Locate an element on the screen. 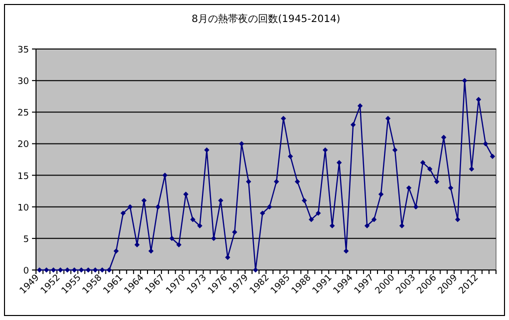  y-tick-label: 25 is located at coordinates (23, 113).